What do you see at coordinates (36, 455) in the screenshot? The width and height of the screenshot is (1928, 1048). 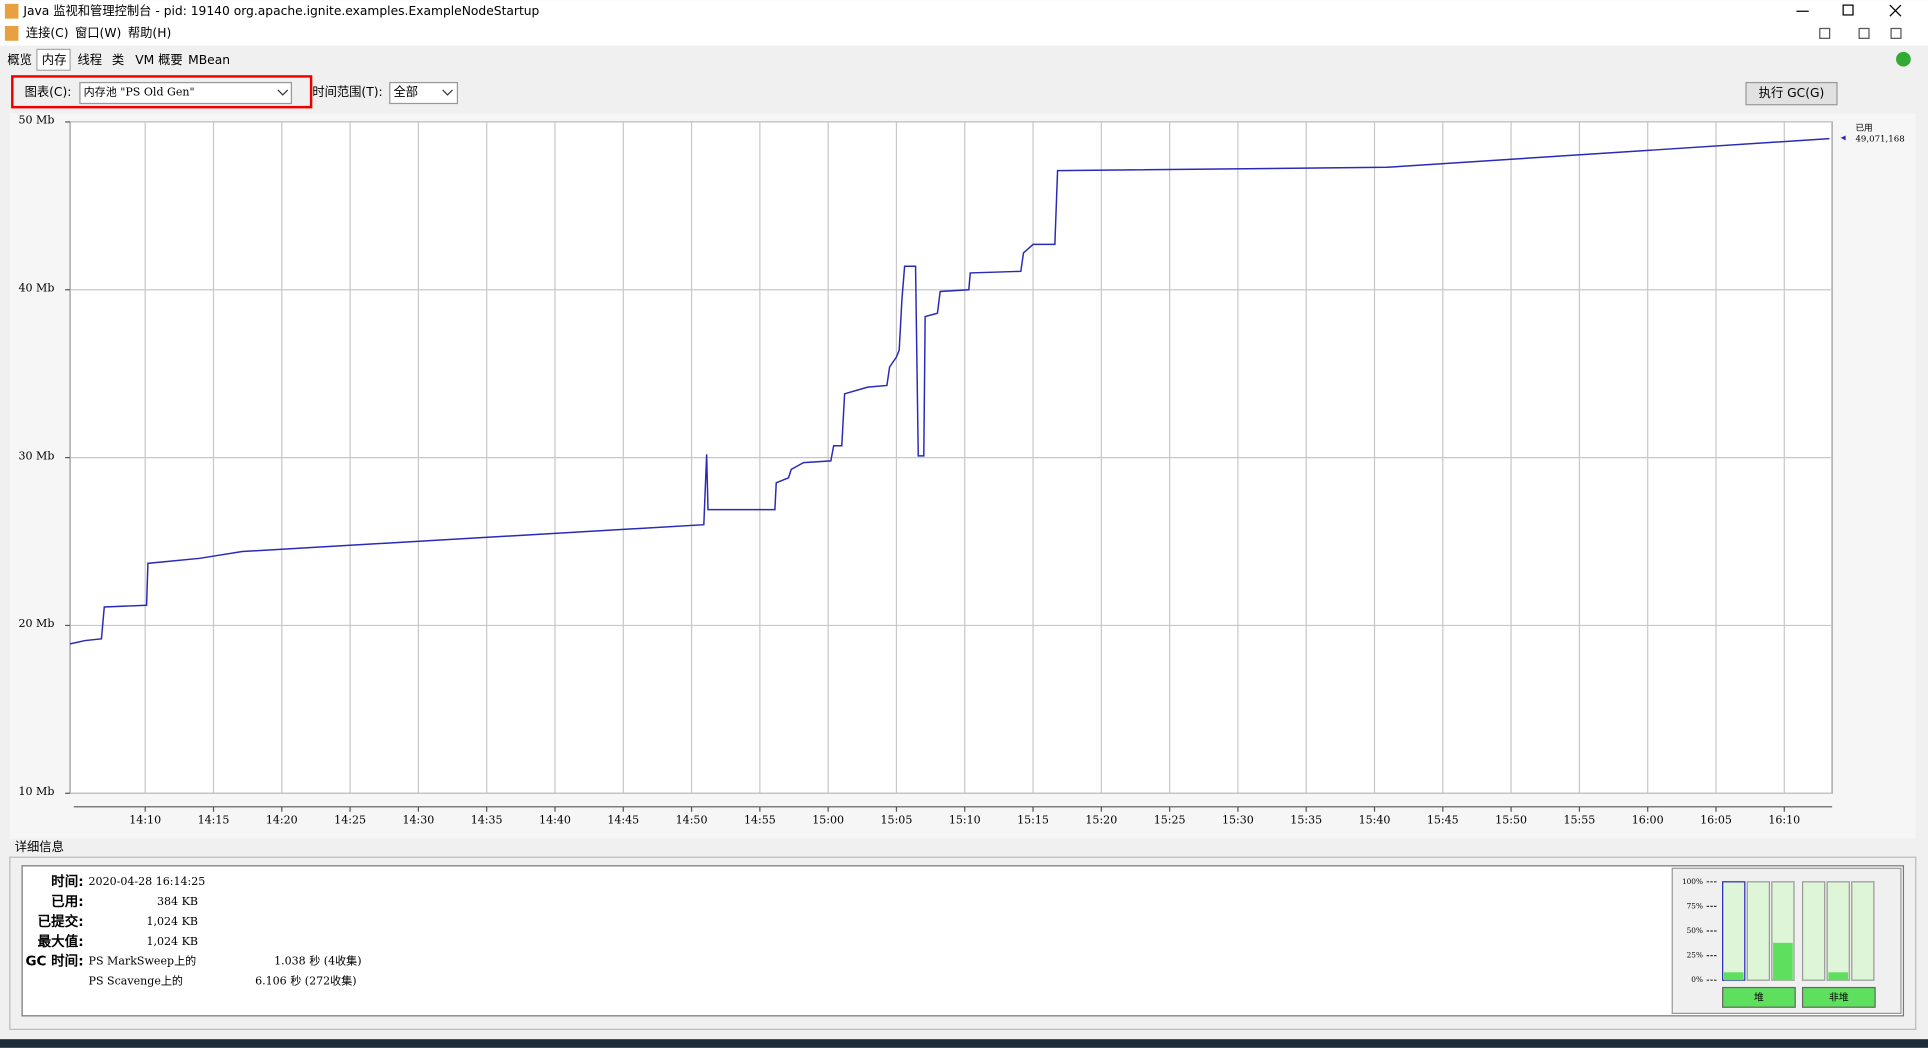 I see `y-tick-label: 30 Mb` at bounding box center [36, 455].